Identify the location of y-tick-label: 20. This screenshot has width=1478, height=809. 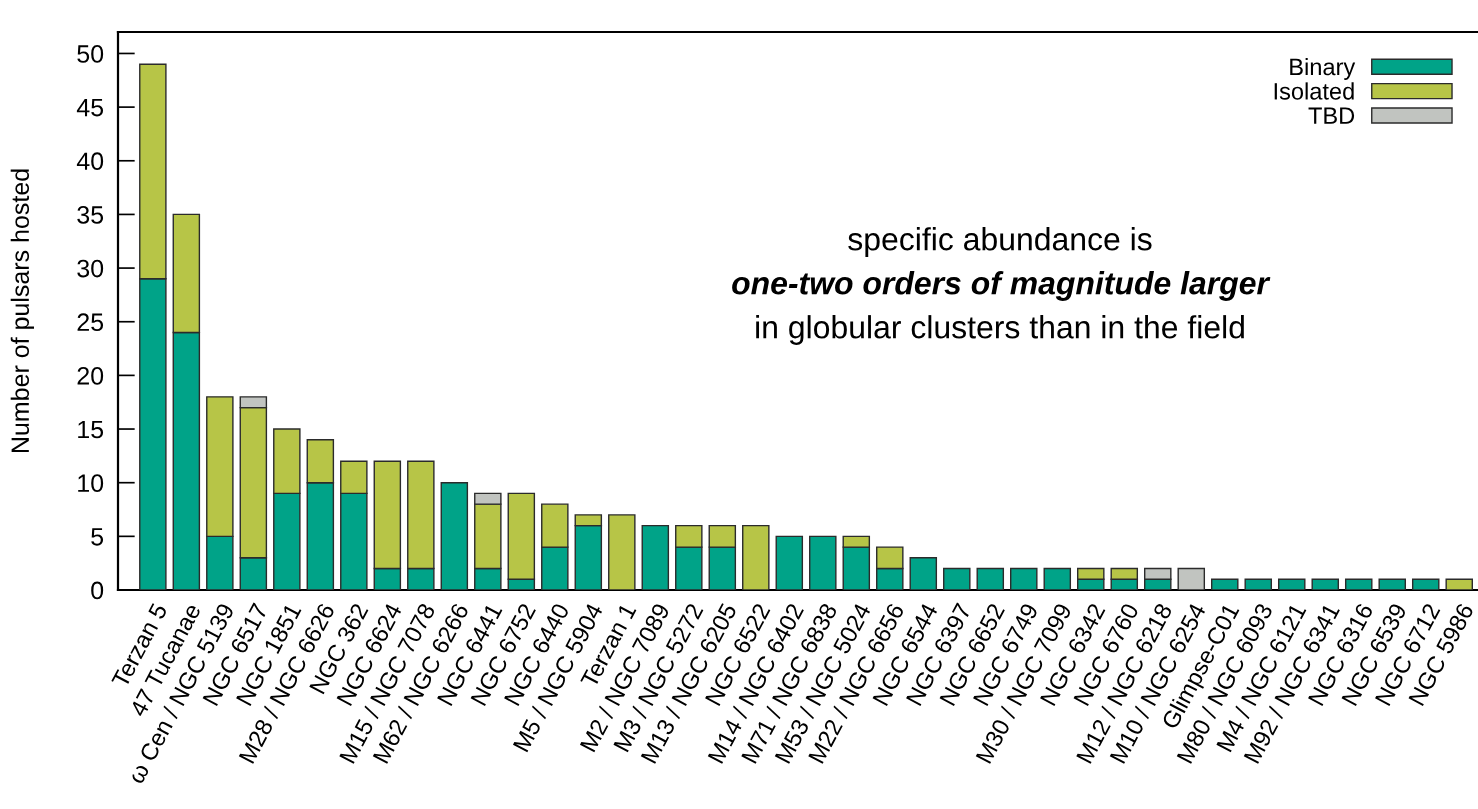
(90, 375).